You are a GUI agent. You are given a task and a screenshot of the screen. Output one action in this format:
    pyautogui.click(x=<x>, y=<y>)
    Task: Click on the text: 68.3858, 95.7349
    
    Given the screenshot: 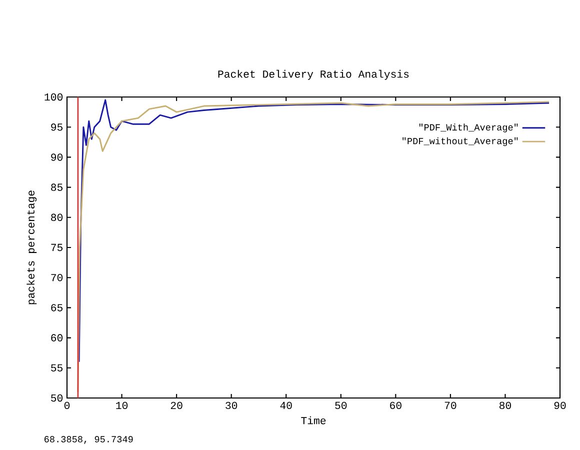 What is the action you would take?
    pyautogui.click(x=88, y=440)
    